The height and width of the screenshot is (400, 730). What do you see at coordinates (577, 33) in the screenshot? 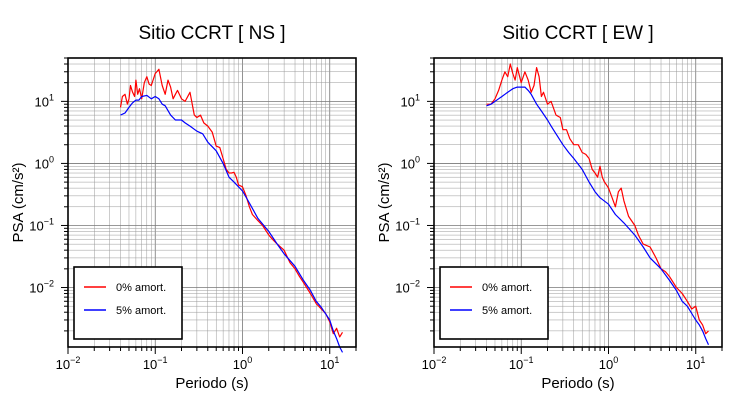
I see `chart-title: Sitio CCRT [ EW ]` at bounding box center [577, 33].